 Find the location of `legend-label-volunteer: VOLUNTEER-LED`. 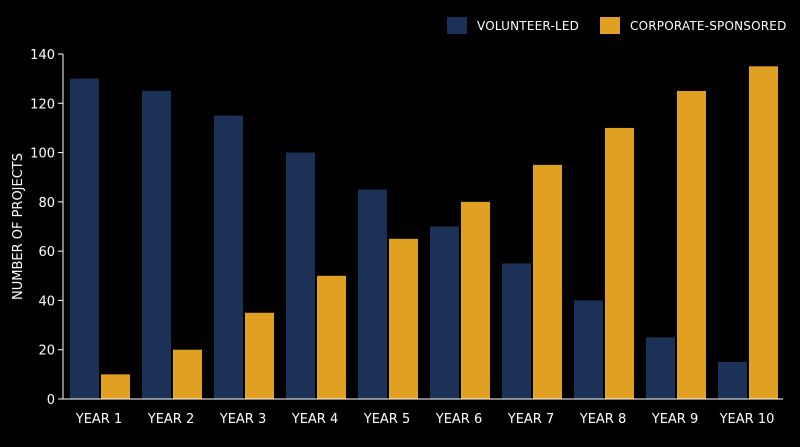

legend-label-volunteer: VOLUNTEER-LED is located at coordinates (528, 25).